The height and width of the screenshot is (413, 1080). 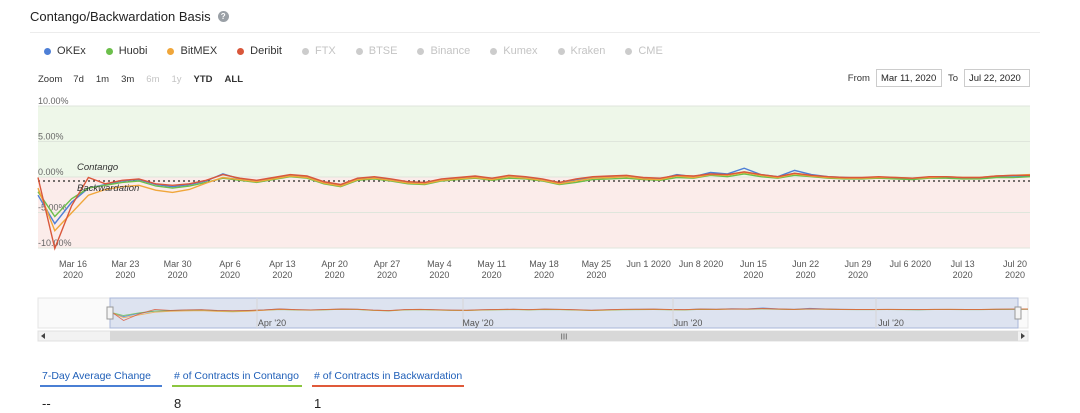 What do you see at coordinates (230, 264) in the screenshot?
I see `x-tick-label: Apr 6` at bounding box center [230, 264].